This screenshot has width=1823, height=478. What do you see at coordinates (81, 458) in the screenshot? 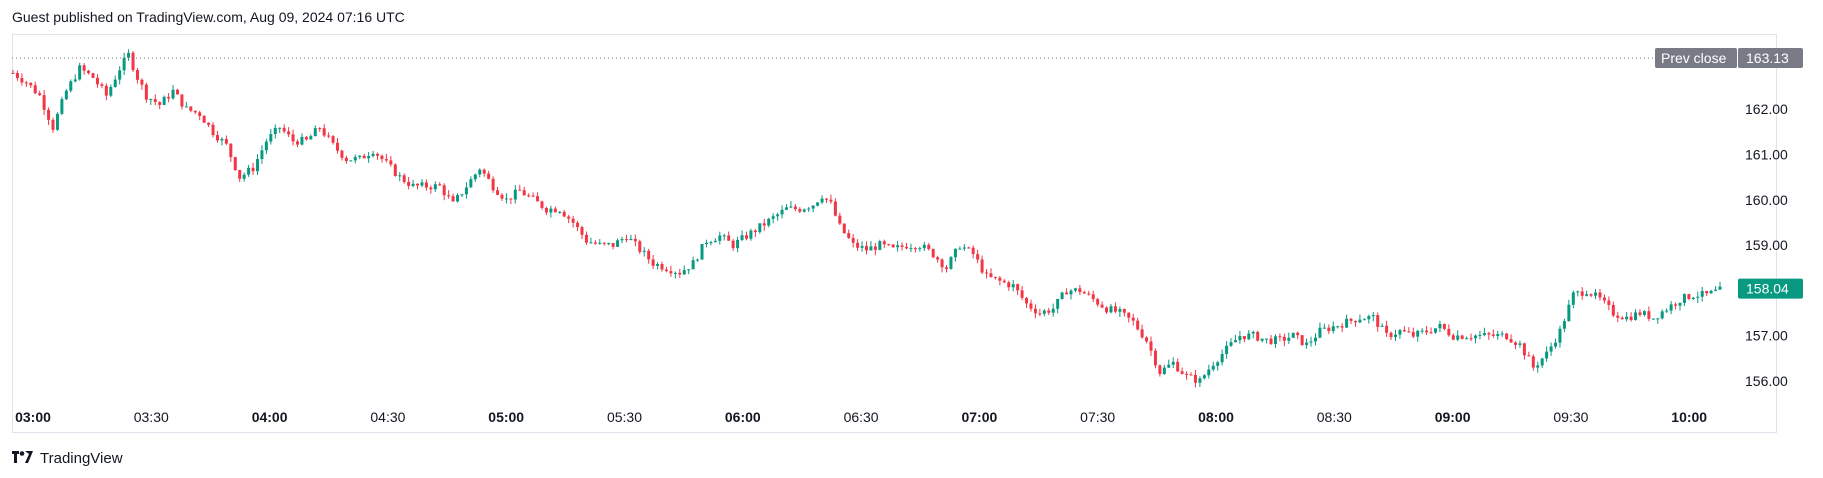
I see `tradingview-brand: TradingView` at bounding box center [81, 458].